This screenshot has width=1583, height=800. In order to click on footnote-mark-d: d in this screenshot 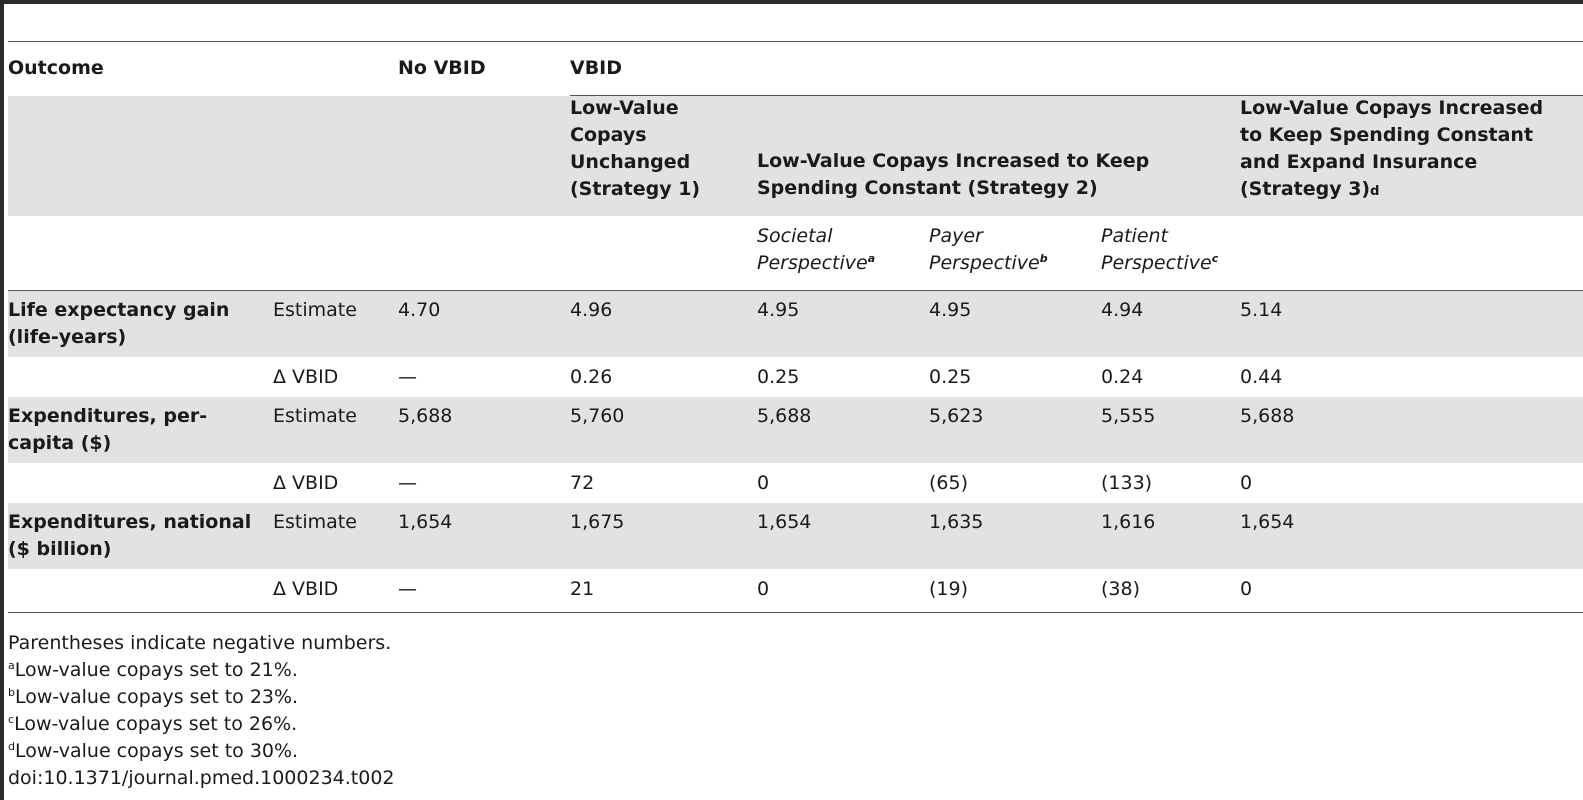, I will do `click(1375, 191)`.